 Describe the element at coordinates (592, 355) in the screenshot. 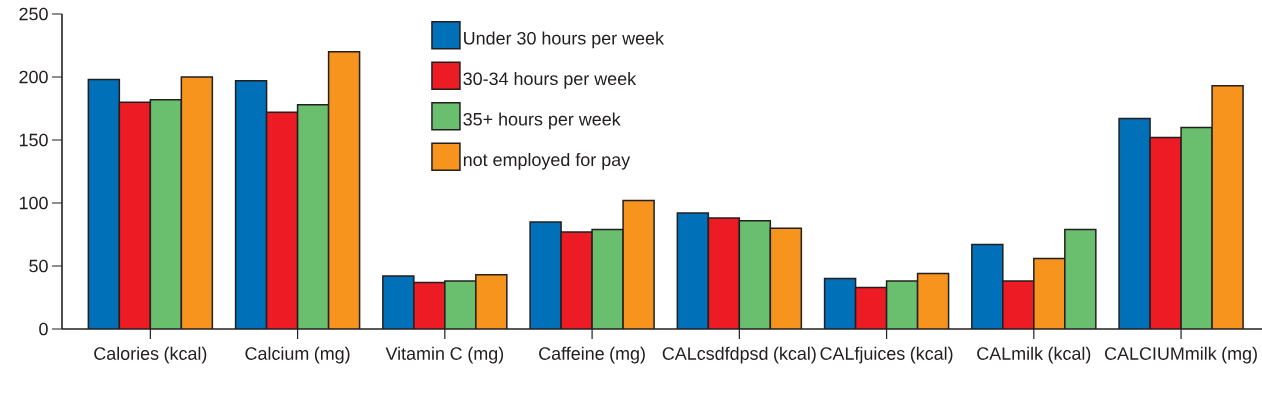

I see `x-tick-label: Caffeine (mg)` at that location.